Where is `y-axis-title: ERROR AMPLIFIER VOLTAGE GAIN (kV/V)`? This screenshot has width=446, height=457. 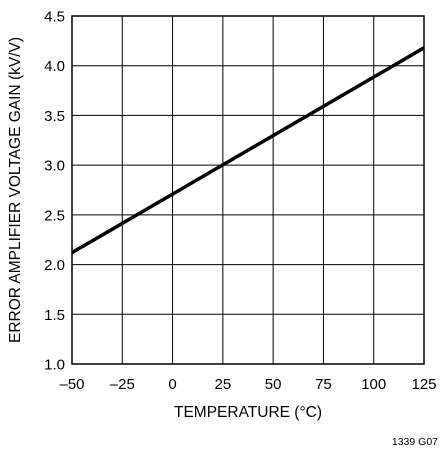 y-axis-title: ERROR AMPLIFIER VOLTAGE GAIN (kV/V) is located at coordinates (15, 190).